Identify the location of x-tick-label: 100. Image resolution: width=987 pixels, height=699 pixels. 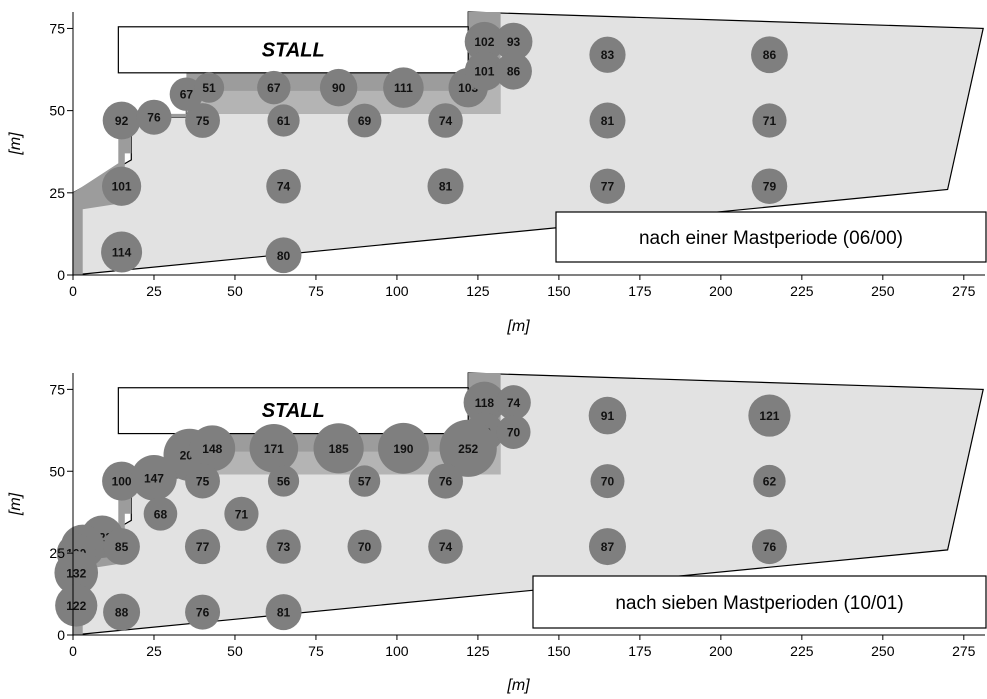
(397, 291).